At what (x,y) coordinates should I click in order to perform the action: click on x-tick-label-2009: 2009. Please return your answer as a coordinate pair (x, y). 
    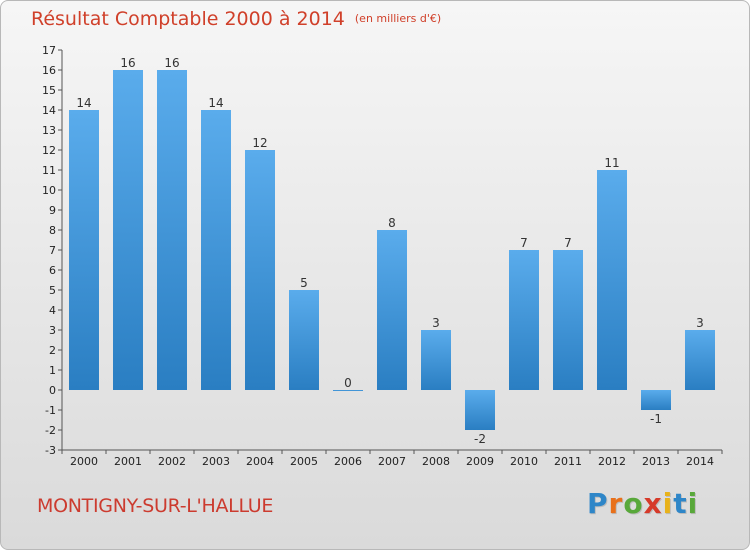
    Looking at the image, I should click on (480, 461).